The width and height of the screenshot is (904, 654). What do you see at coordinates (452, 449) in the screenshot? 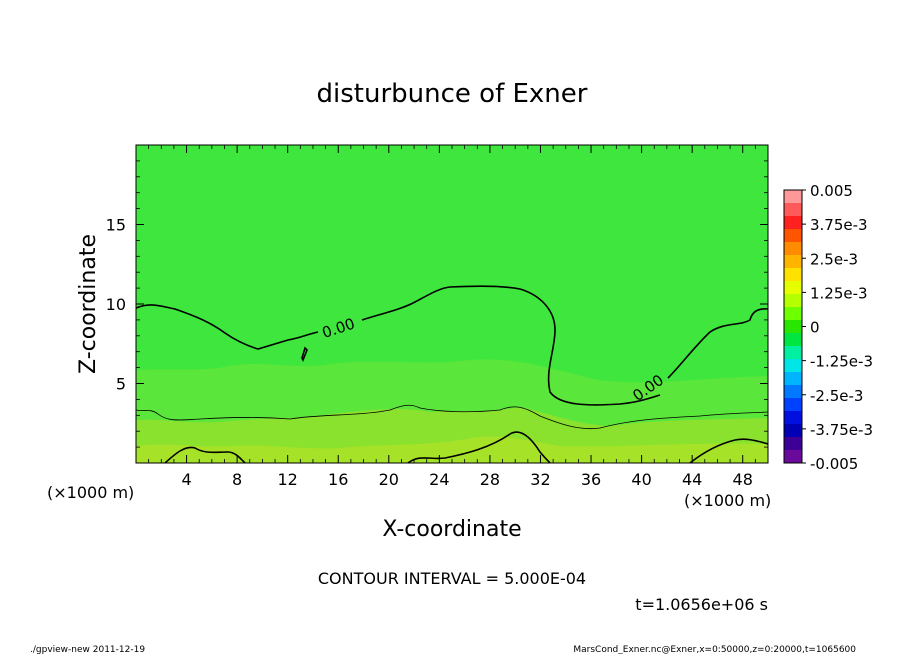
I see `field-band-bottom` at bounding box center [452, 449].